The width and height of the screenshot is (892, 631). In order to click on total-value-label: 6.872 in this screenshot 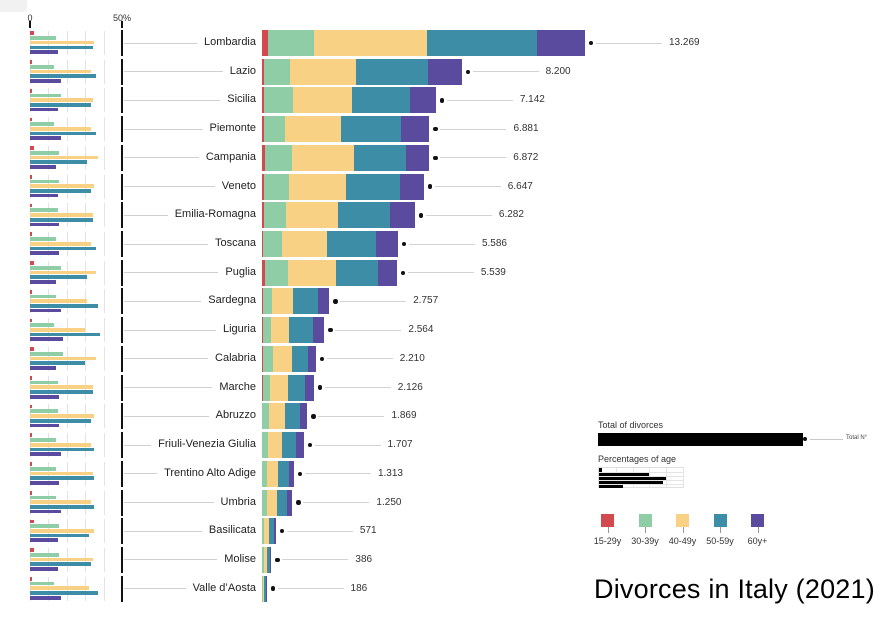, I will do `click(526, 157)`.